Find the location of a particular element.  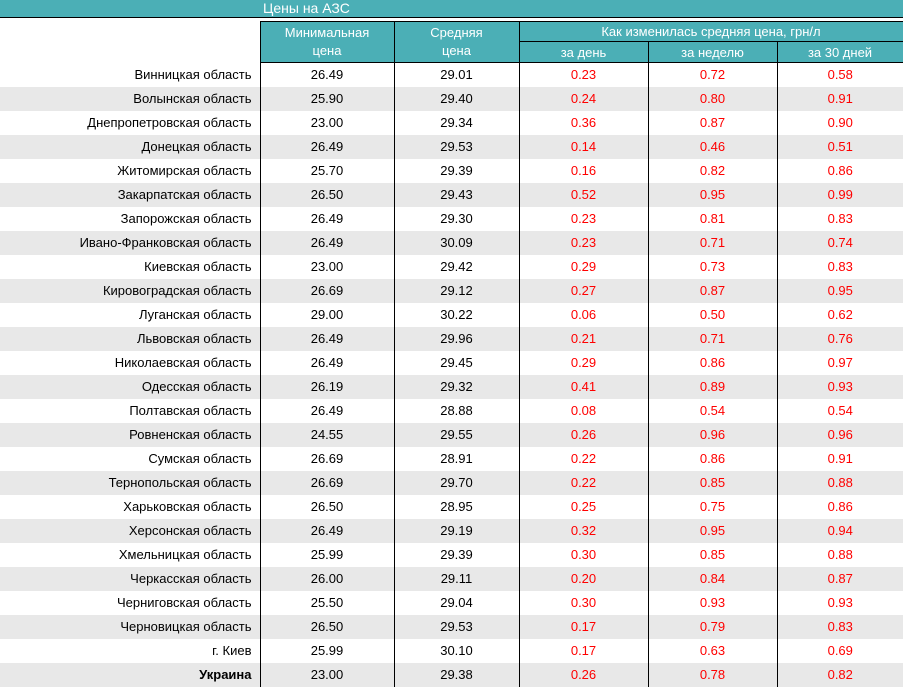

region-cell: Волынская область is located at coordinates (192, 98).